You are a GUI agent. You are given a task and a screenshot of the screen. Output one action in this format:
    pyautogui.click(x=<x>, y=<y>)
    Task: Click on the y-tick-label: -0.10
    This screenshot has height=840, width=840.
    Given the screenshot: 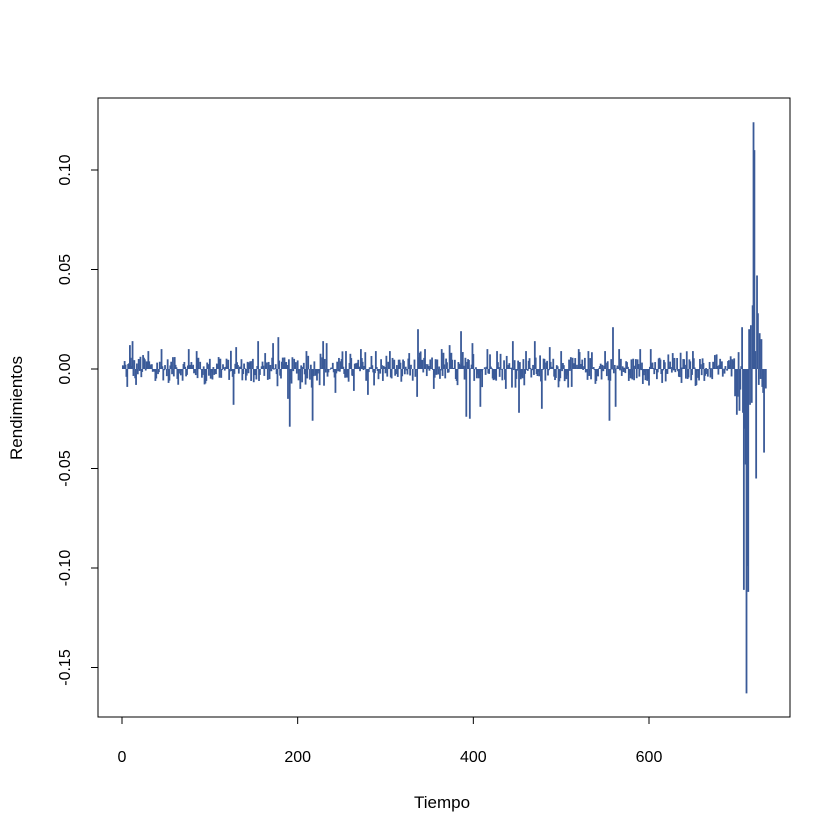 What is the action you would take?
    pyautogui.click(x=65, y=568)
    